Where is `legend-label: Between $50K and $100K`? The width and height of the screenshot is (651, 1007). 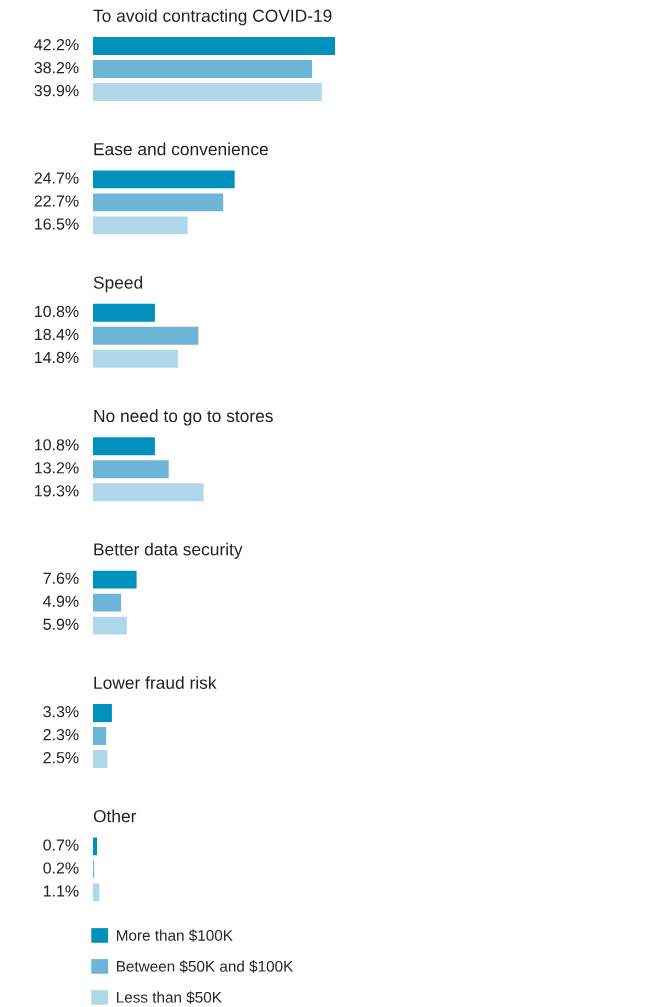 legend-label: Between $50K and $100K is located at coordinates (205, 966).